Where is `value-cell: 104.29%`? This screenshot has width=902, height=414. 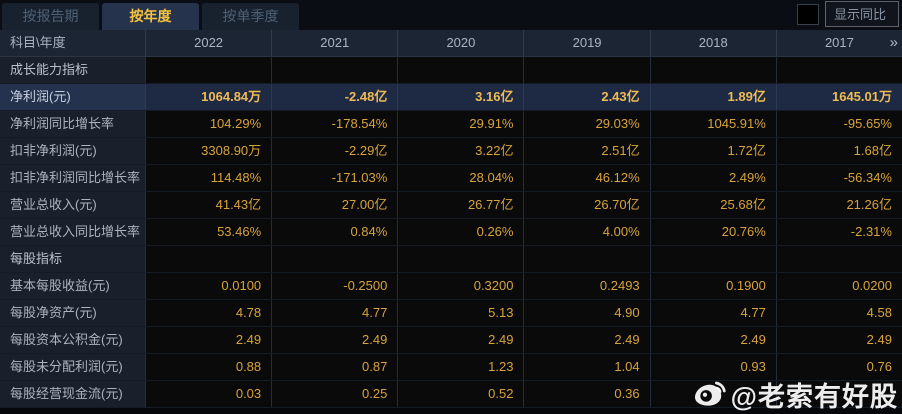 value-cell: 104.29% is located at coordinates (208, 124).